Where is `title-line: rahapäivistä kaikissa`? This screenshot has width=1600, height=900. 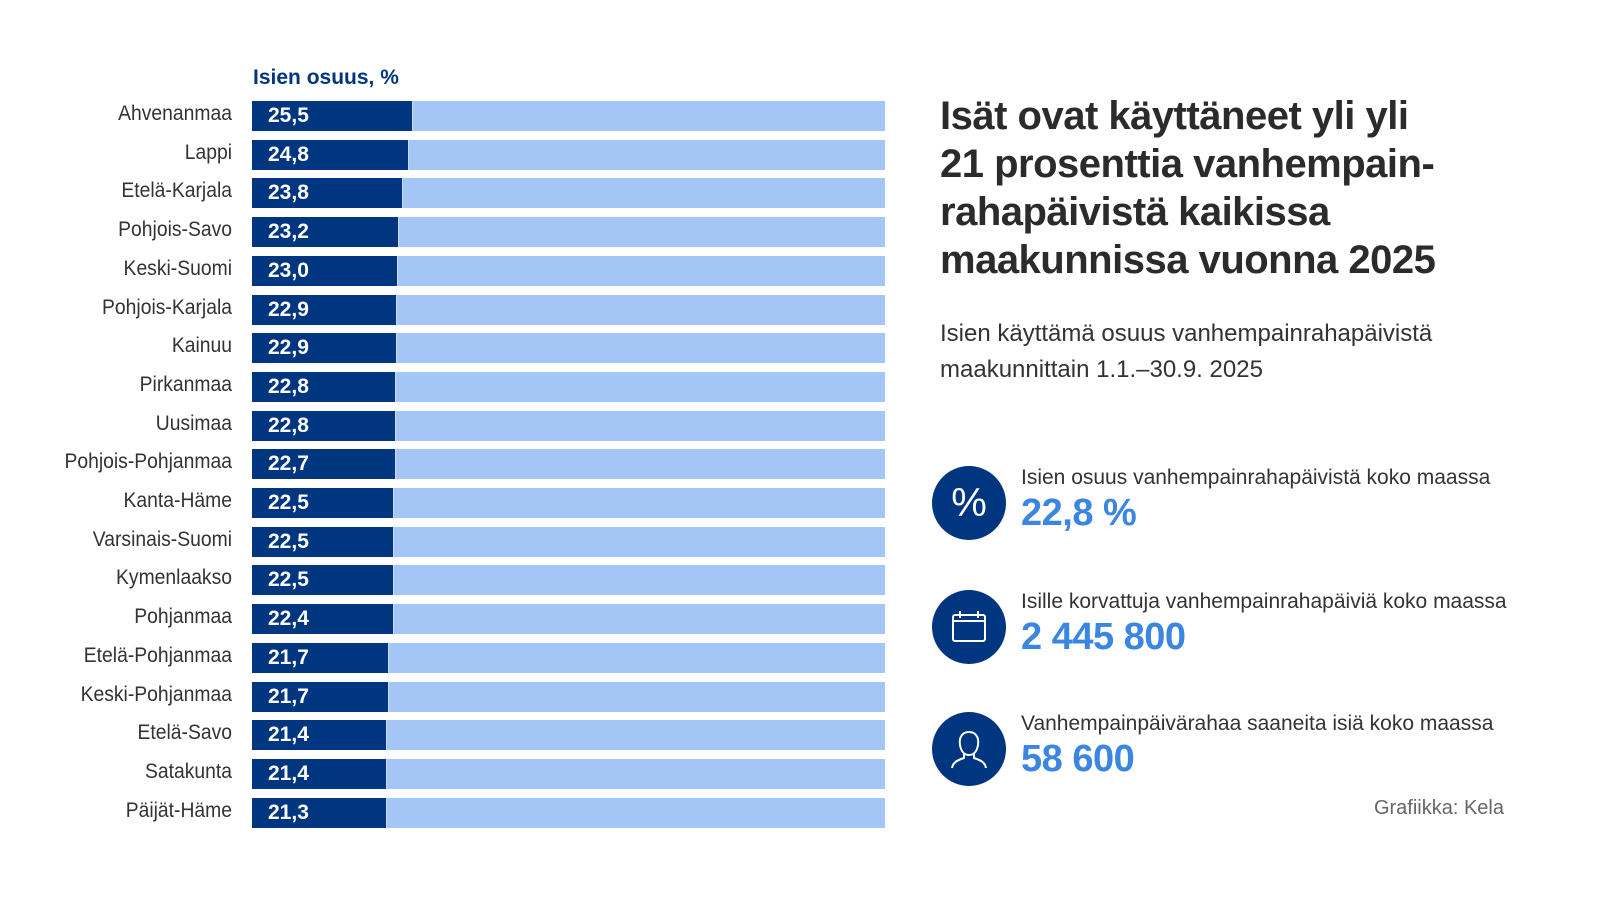 title-line: rahapäivistä kaikissa is located at coordinates (1135, 212).